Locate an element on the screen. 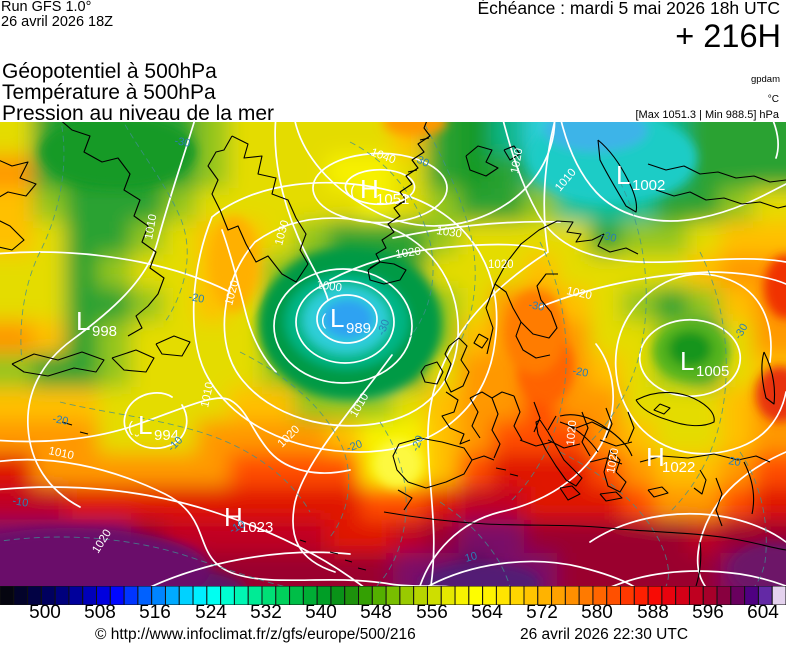 The height and width of the screenshot is (648, 786). svg-text: 1030 is located at coordinates (449, 232).